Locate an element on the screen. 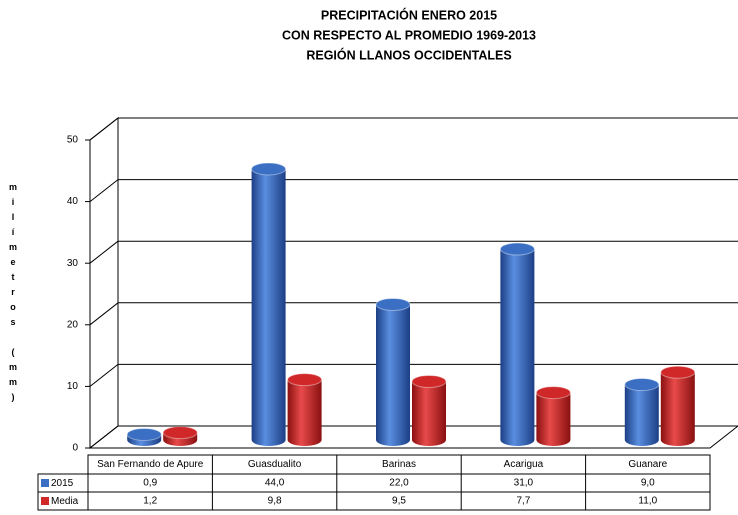 The image size is (738, 515). y-tick-label: 30 is located at coordinates (73, 263).